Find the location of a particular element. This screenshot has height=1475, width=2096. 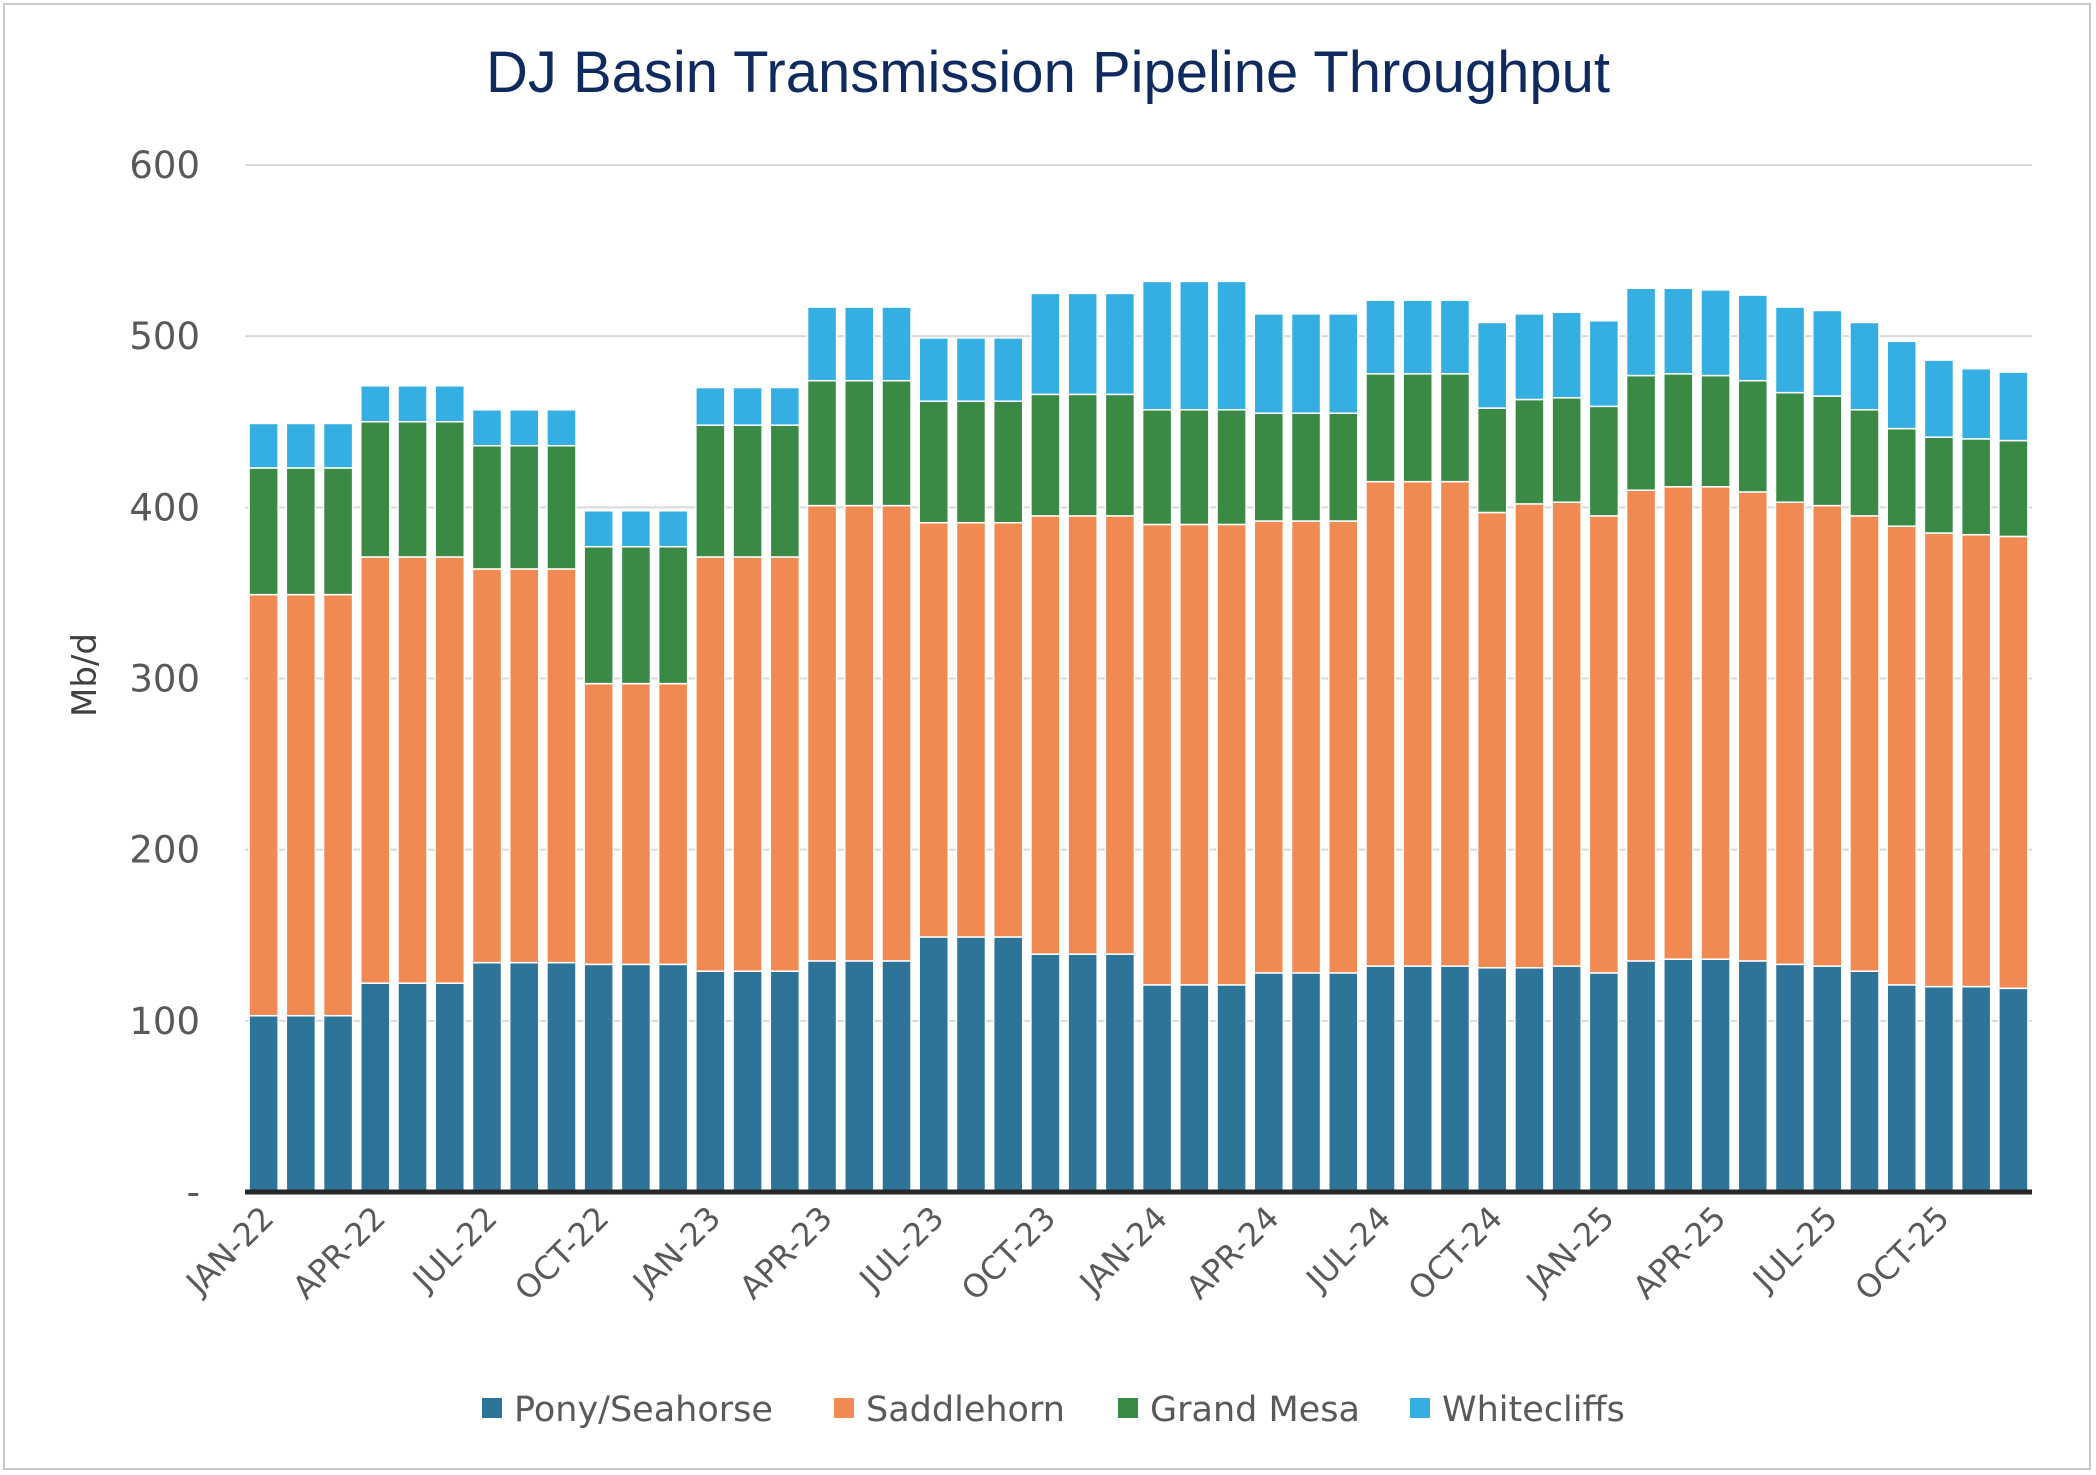

x-tick-label: APR-24 is located at coordinates (1233, 1253).